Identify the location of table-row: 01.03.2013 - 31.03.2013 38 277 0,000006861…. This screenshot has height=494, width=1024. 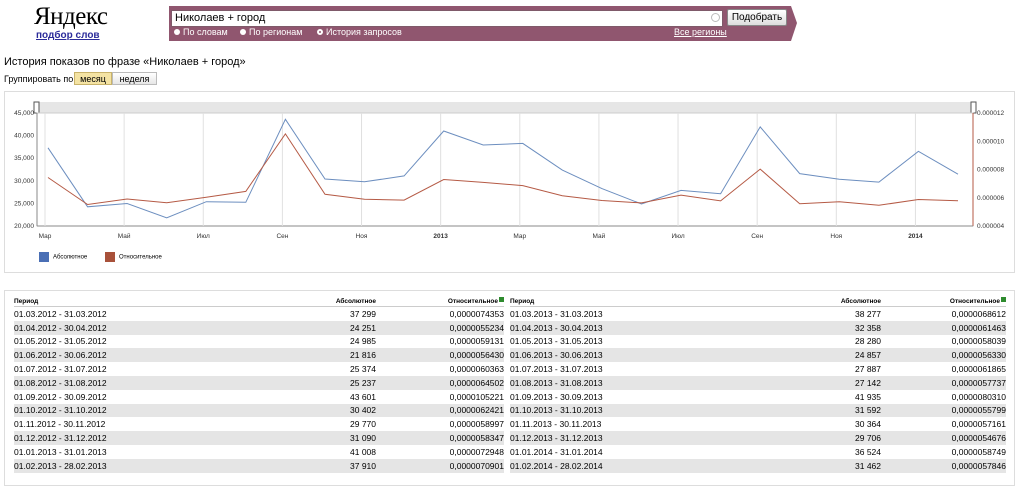
(758, 314).